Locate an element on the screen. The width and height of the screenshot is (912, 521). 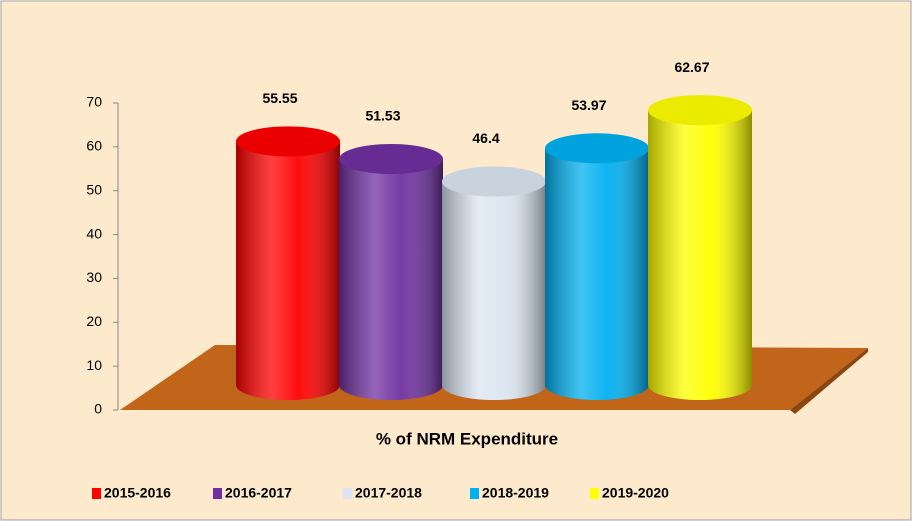
floor-edge is located at coordinates (829, 381).